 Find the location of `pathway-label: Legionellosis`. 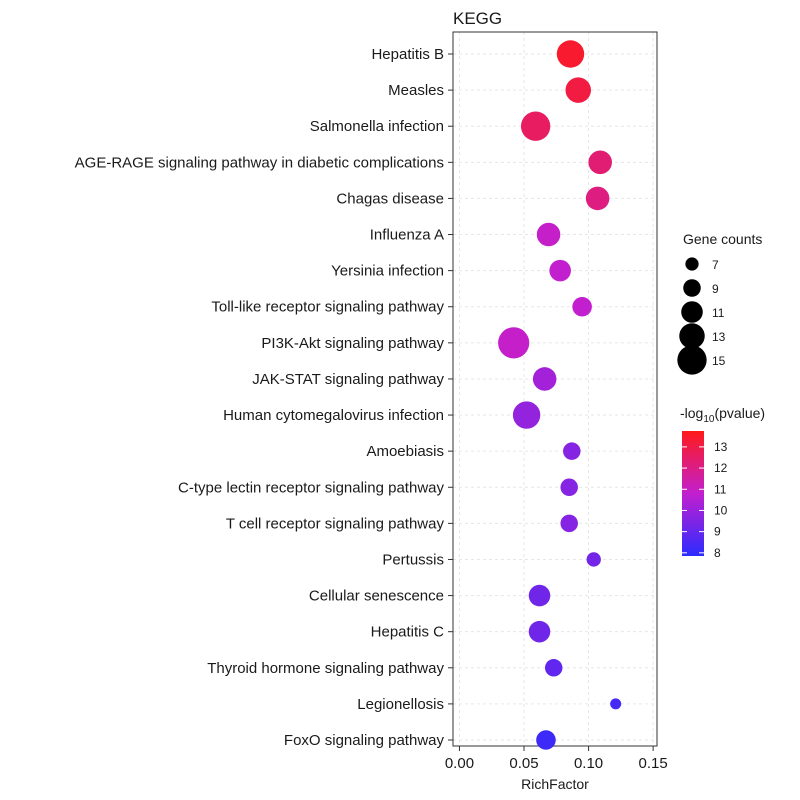

pathway-label: Legionellosis is located at coordinates (400, 704).